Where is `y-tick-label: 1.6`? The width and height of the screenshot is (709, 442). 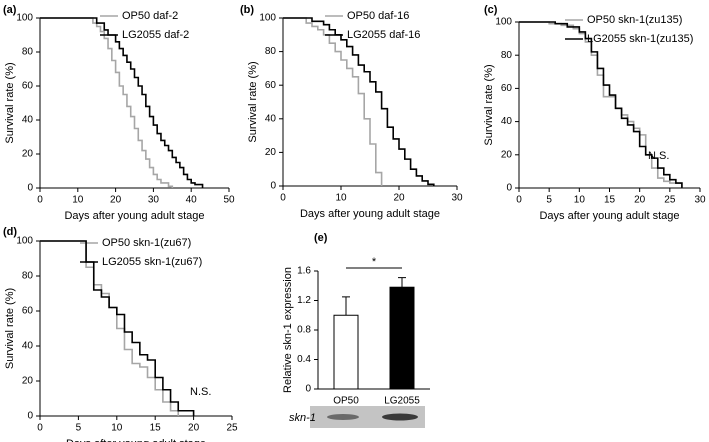 y-tick-label: 1.6 is located at coordinates (304, 271).